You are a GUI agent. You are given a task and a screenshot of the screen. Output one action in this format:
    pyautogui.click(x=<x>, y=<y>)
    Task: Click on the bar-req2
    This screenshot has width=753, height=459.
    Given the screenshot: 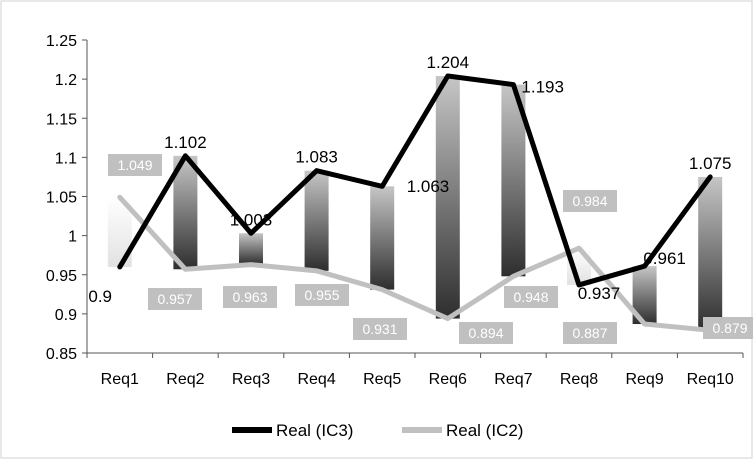 What is the action you would take?
    pyautogui.click(x=185, y=212)
    